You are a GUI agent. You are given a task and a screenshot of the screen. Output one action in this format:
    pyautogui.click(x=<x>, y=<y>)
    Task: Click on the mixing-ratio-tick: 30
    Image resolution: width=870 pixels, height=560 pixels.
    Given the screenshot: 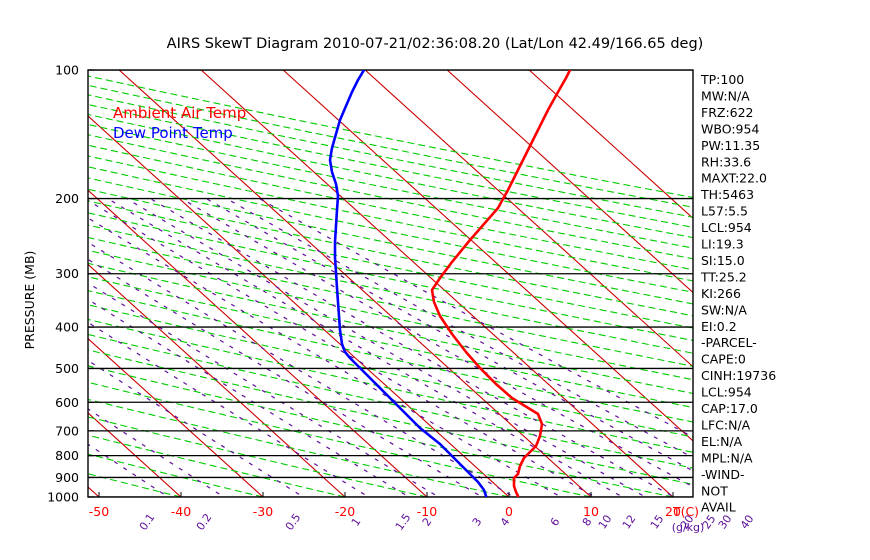 What is the action you would take?
    pyautogui.click(x=725, y=522)
    